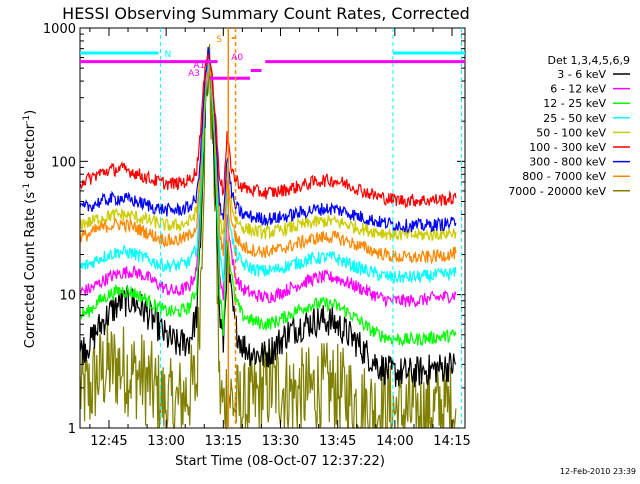  Describe the element at coordinates (588, 60) in the screenshot. I see `legend-header: Det 1,3,4,5,6,9` at that location.